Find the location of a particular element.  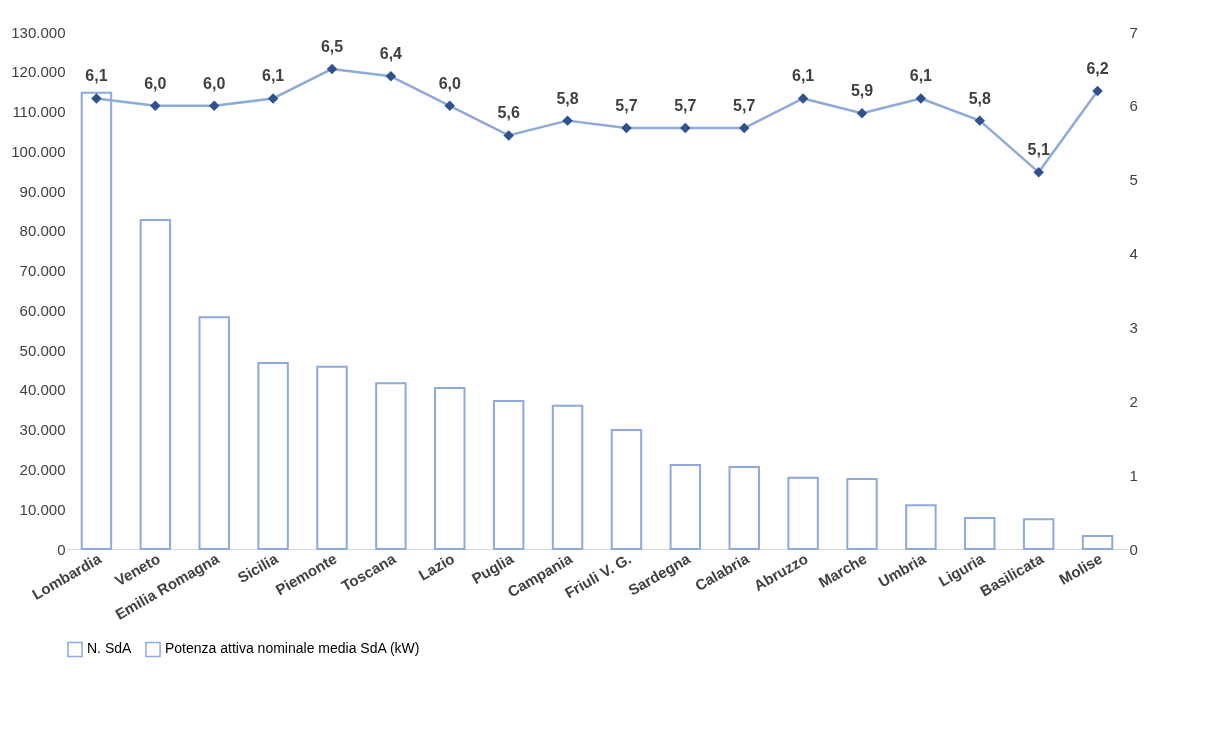

y-tick-label: 110.000 is located at coordinates (39, 112).